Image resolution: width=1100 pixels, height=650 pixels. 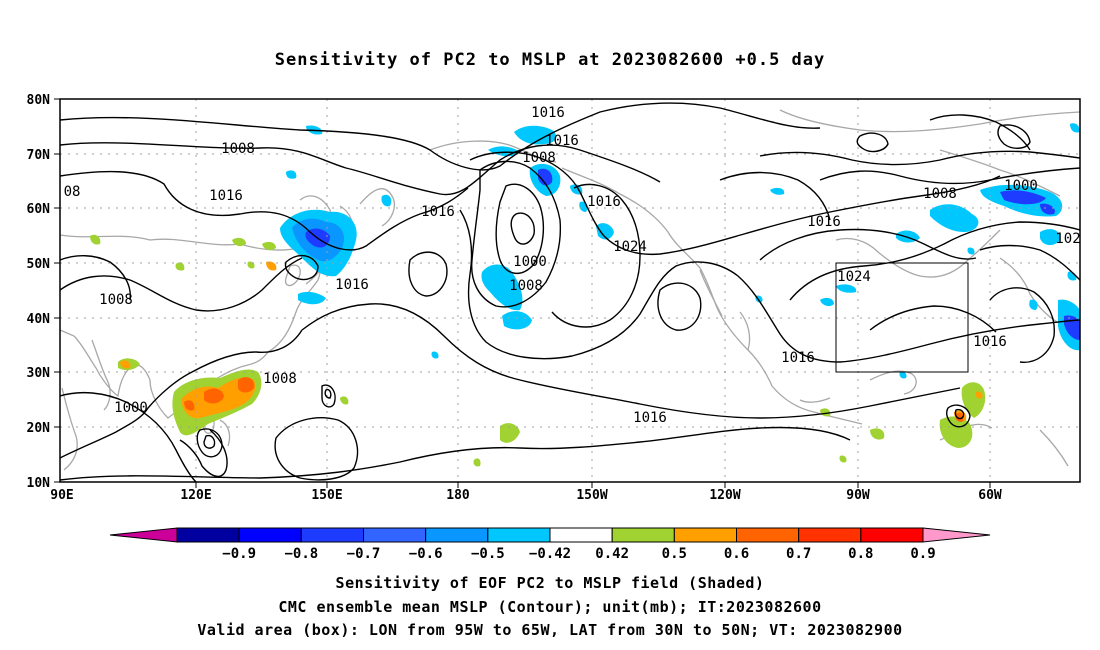 I want to click on lat-tick-label: 10N, so click(x=39, y=483).